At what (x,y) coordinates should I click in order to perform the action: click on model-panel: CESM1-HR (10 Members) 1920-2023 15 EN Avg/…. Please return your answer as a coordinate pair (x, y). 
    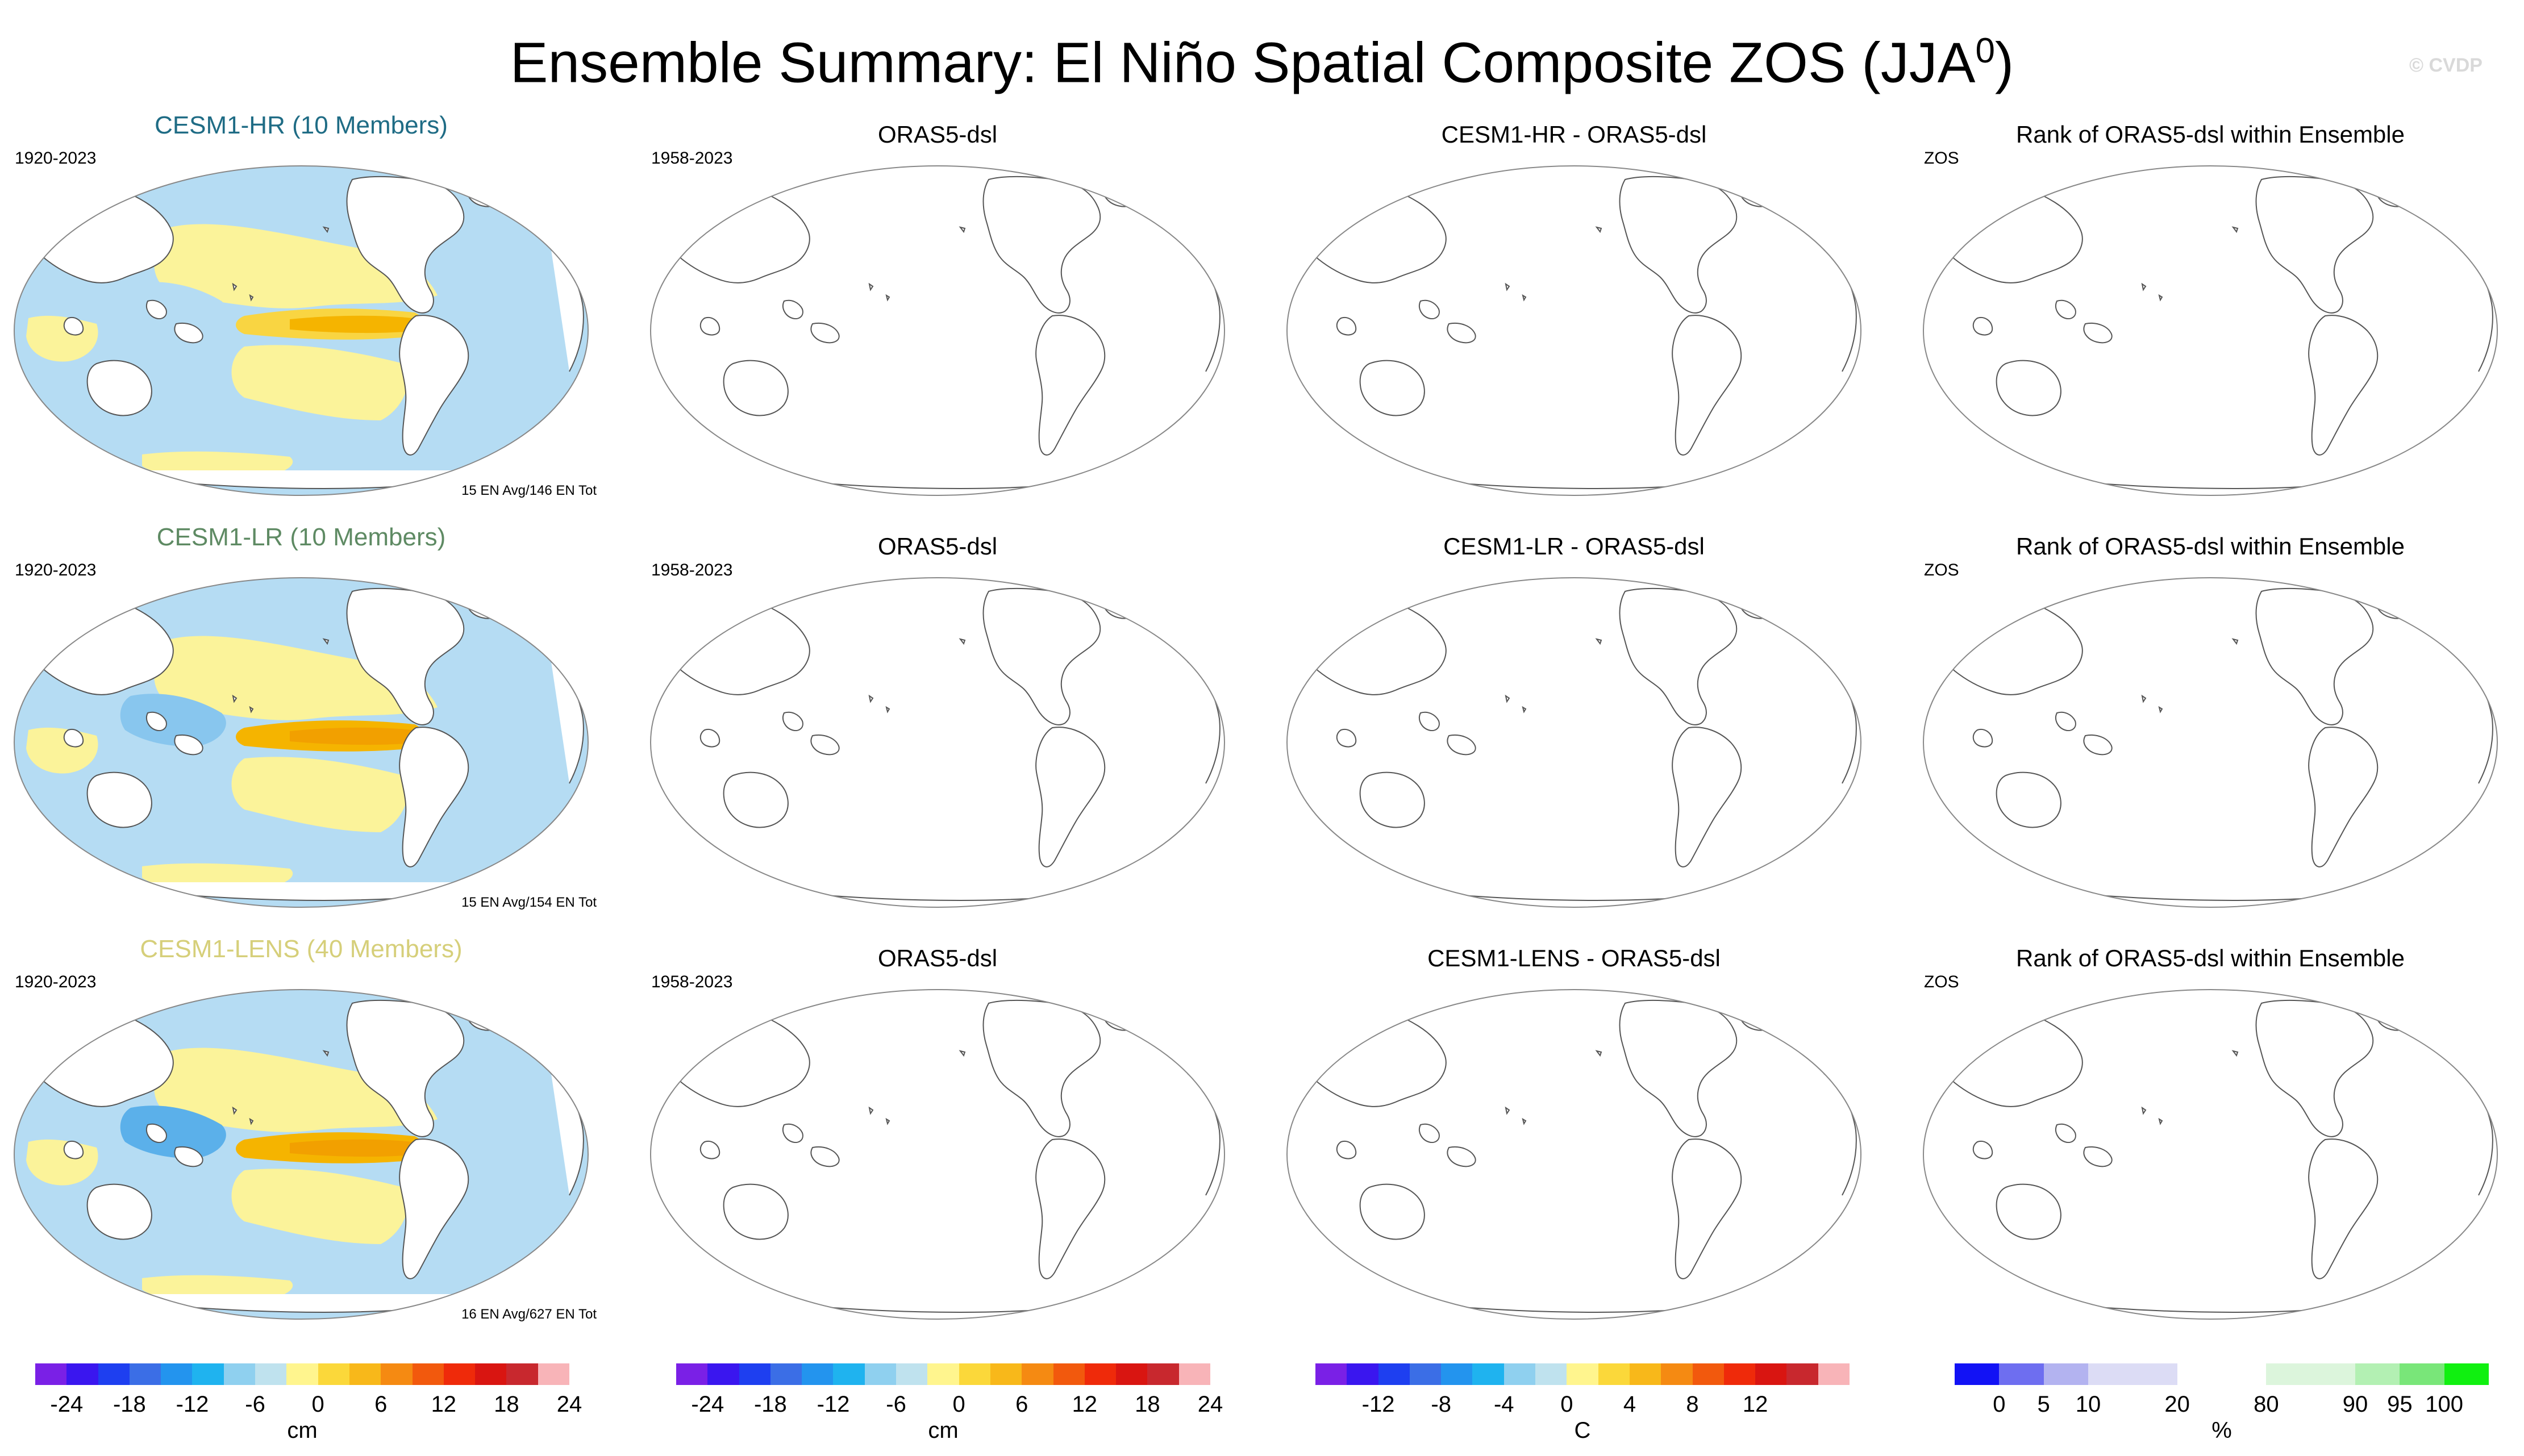
    Looking at the image, I should click on (301, 311).